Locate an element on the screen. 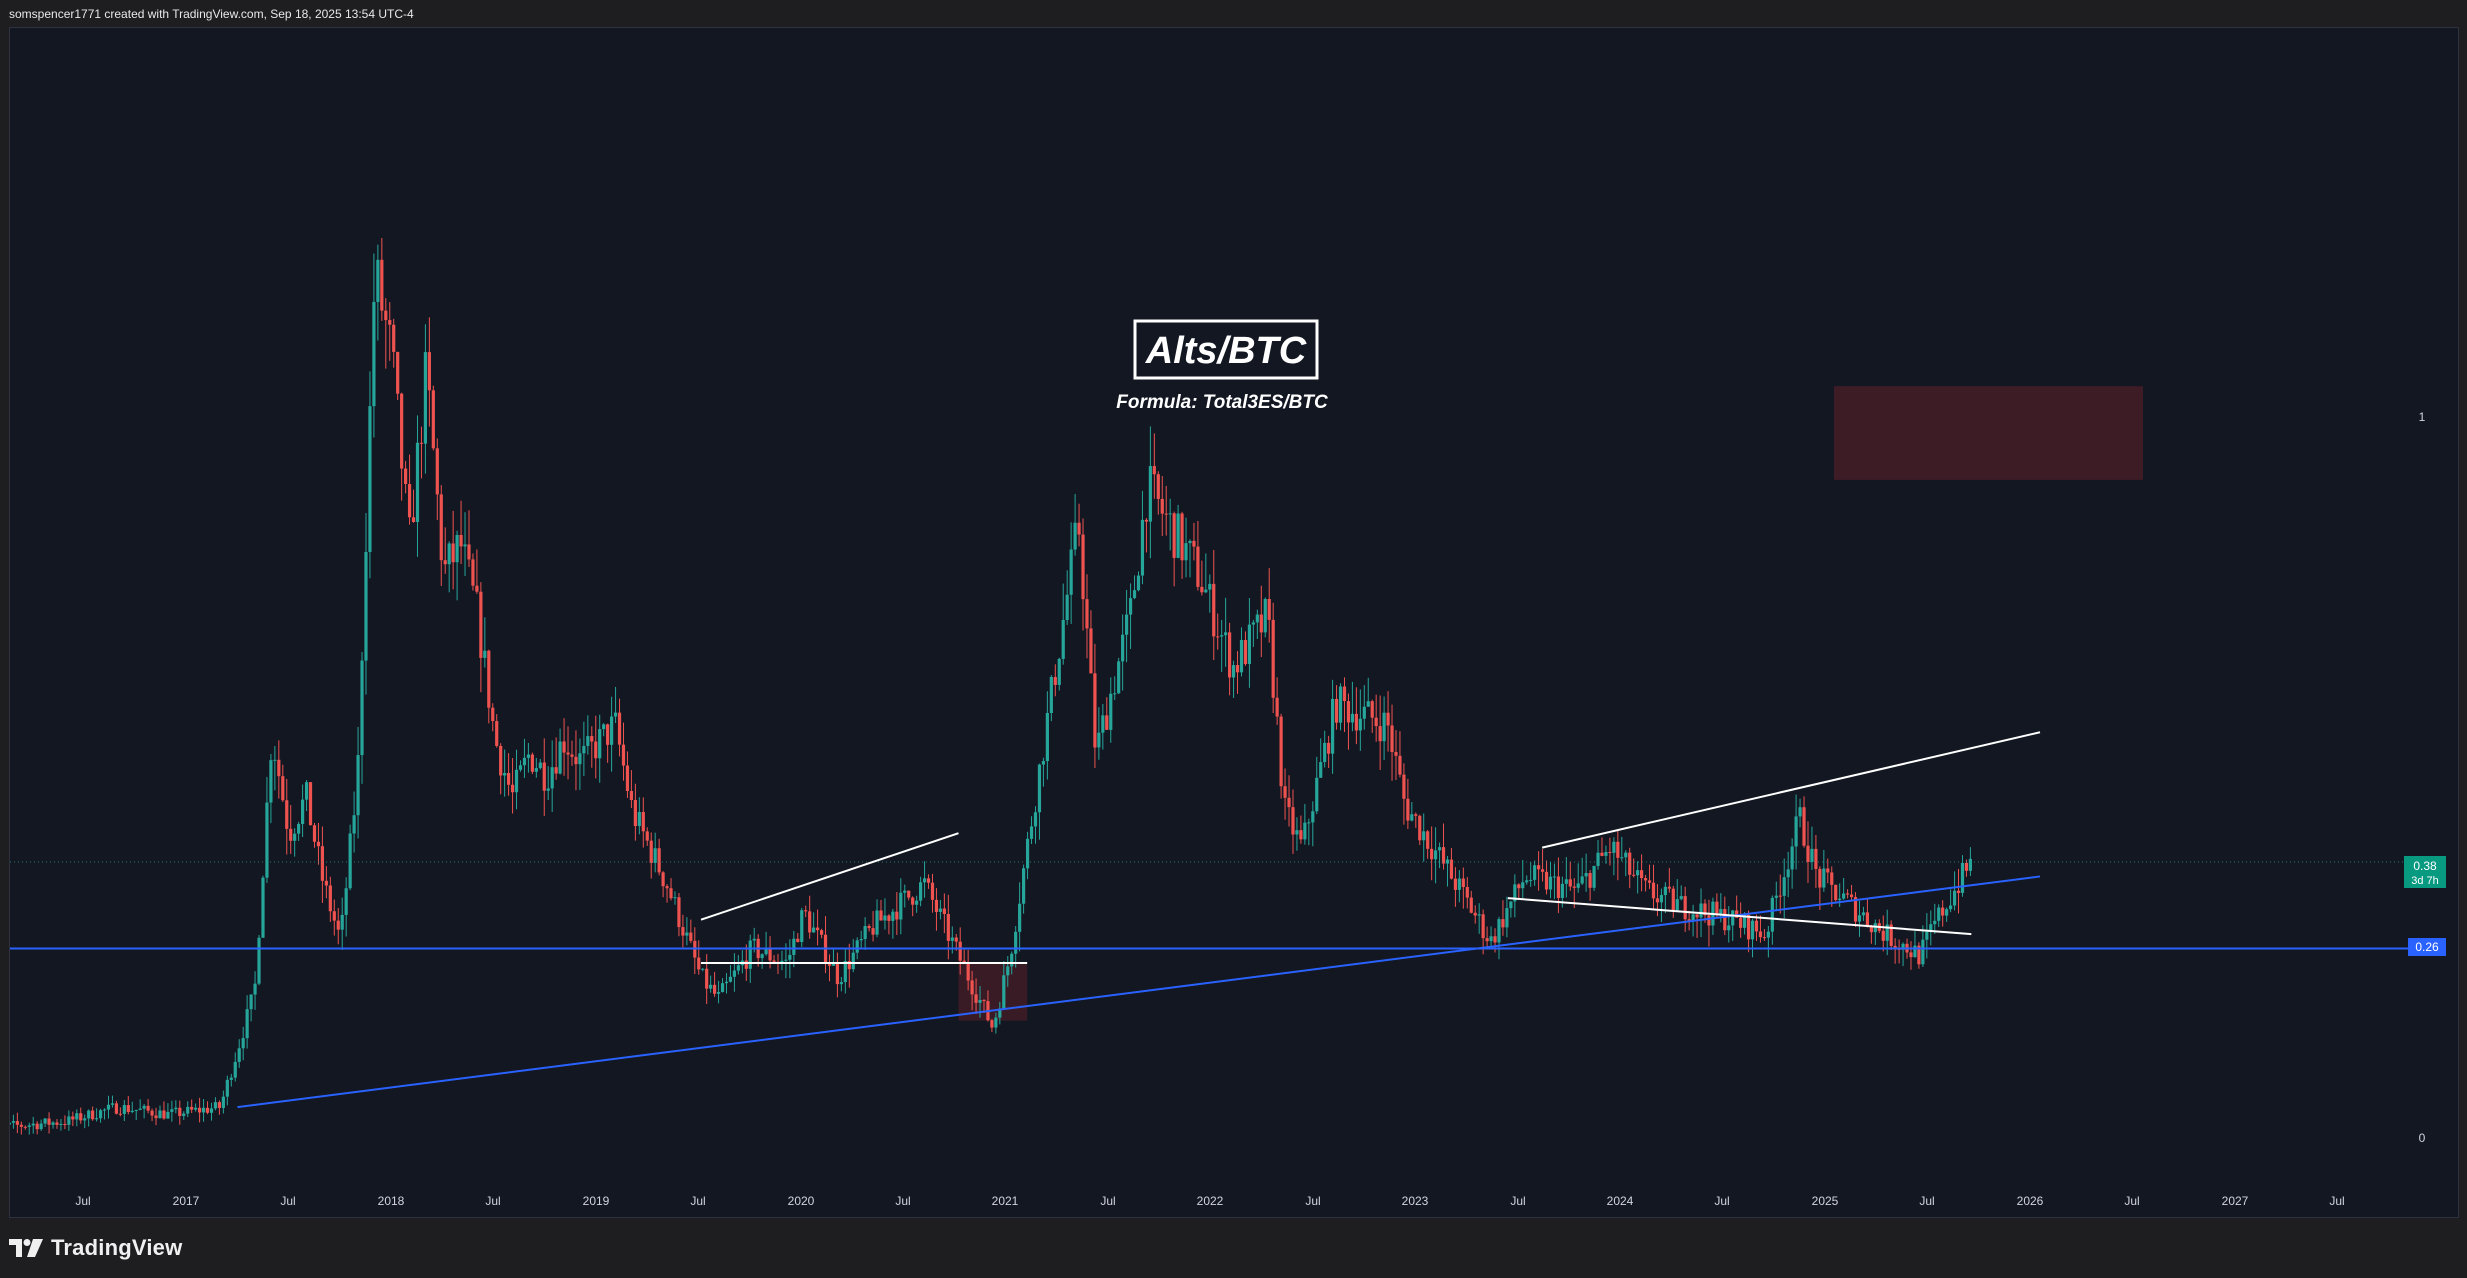 The image size is (2467, 1278). long-trendline is located at coordinates (1139, 992).